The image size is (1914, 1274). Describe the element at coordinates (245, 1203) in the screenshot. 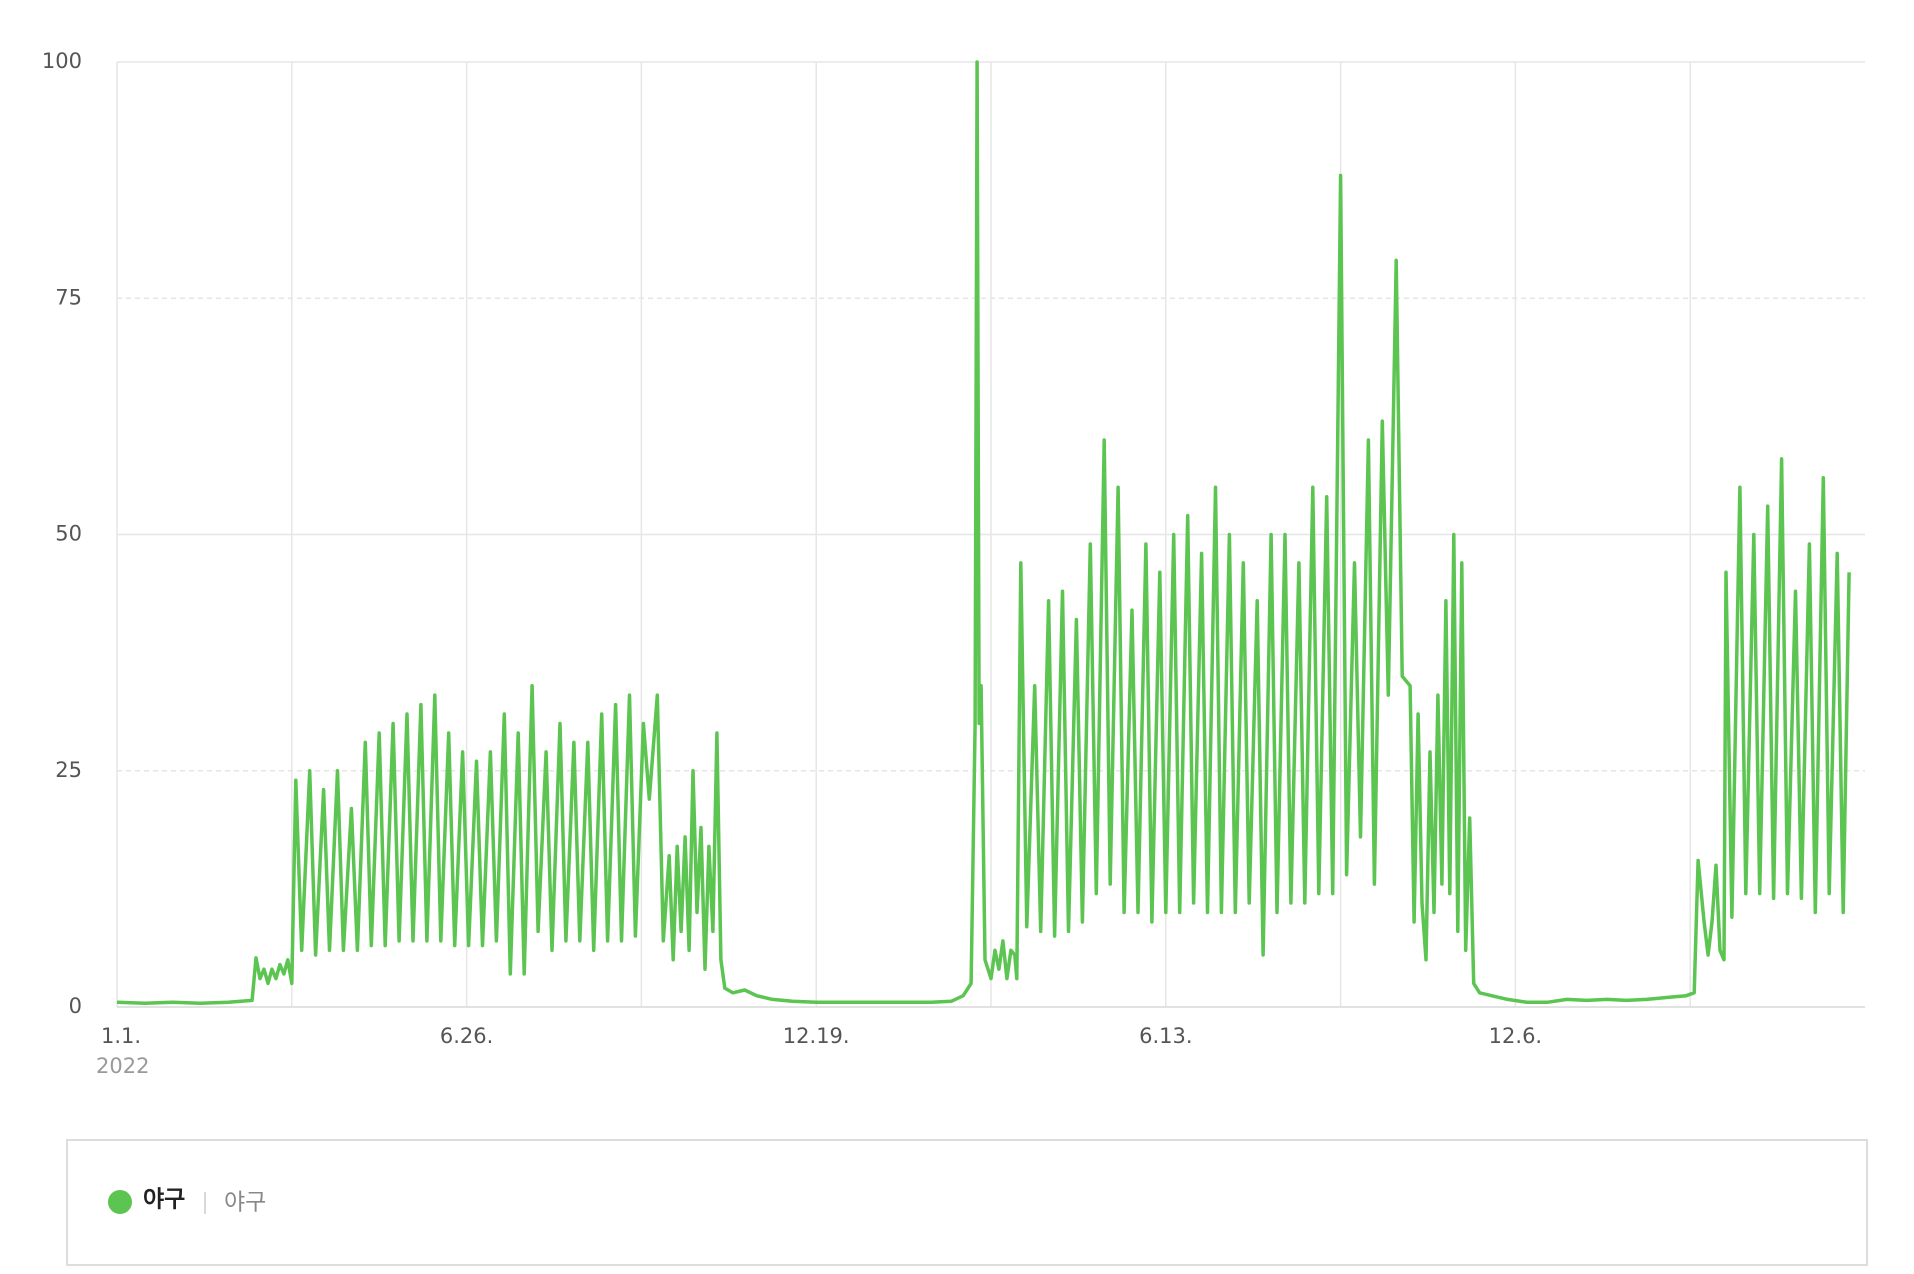

I see `legend-keyword: 야구` at that location.